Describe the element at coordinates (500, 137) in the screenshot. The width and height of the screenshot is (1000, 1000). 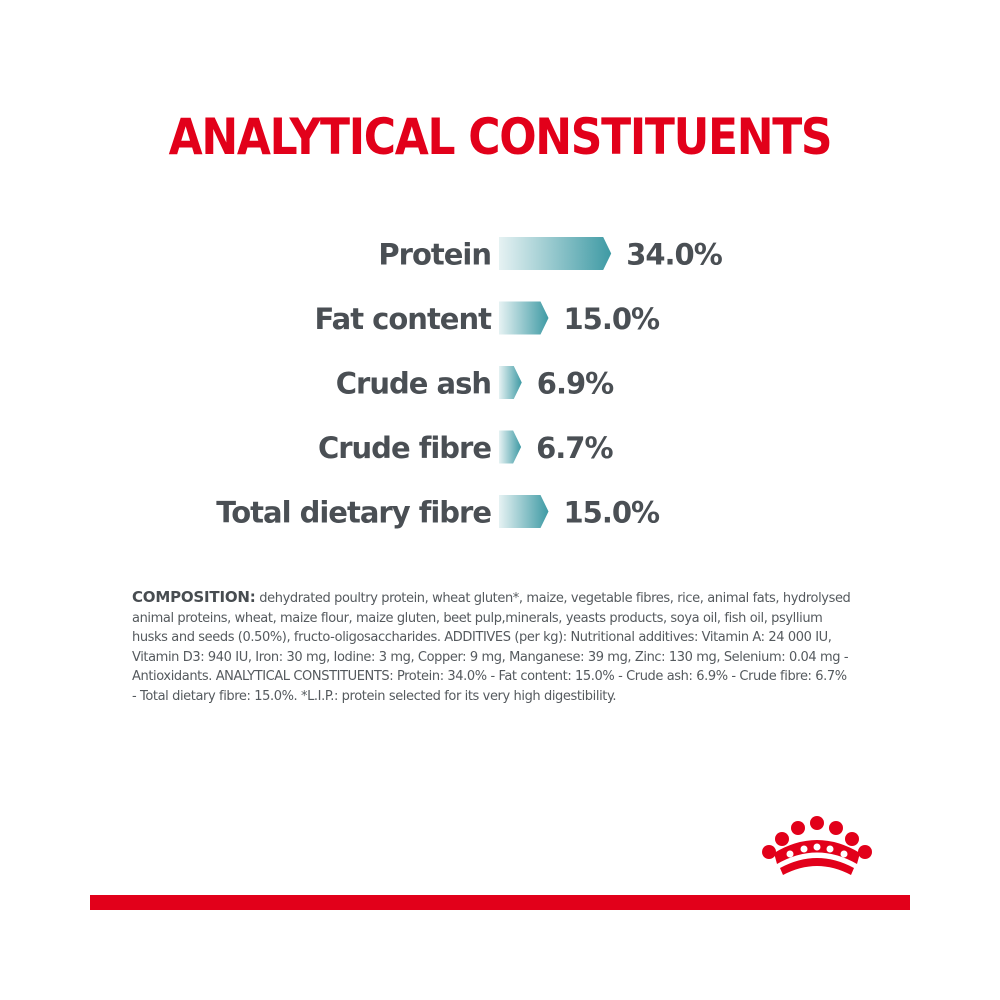
I see `page-title: ANALYTICAL CONSTITUENTS` at that location.